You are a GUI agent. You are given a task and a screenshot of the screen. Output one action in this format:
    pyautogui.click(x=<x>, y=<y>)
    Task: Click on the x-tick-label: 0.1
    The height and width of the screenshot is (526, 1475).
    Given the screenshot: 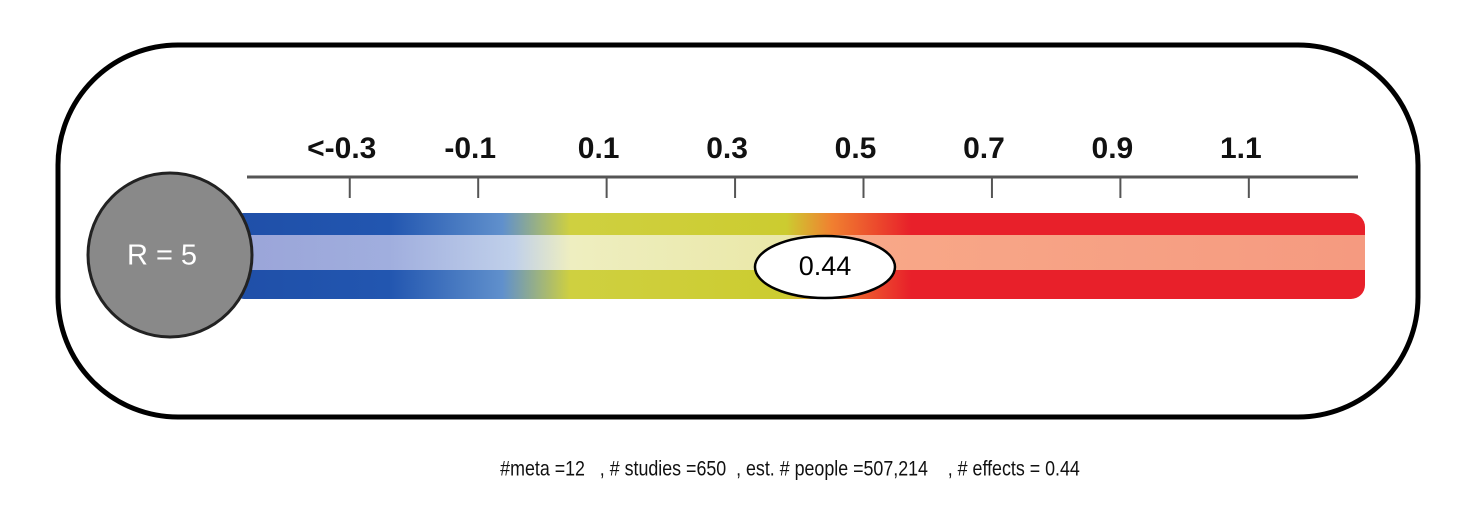 What is the action you would take?
    pyautogui.click(x=599, y=148)
    